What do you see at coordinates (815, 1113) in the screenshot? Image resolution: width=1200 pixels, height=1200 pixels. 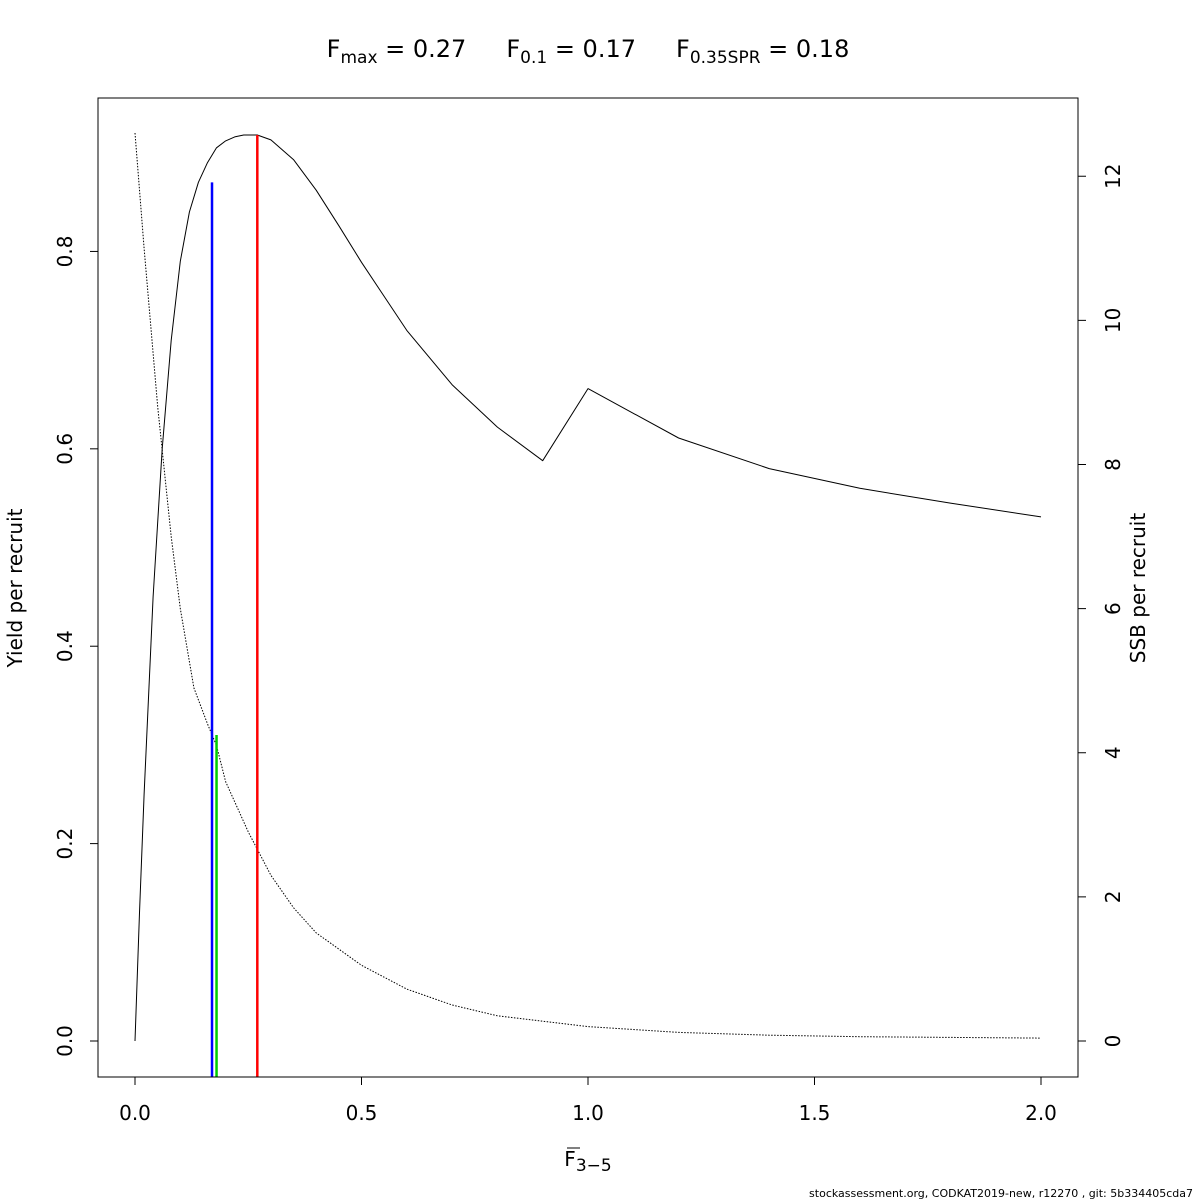 I see `x-tick-label: 1.5` at bounding box center [815, 1113].